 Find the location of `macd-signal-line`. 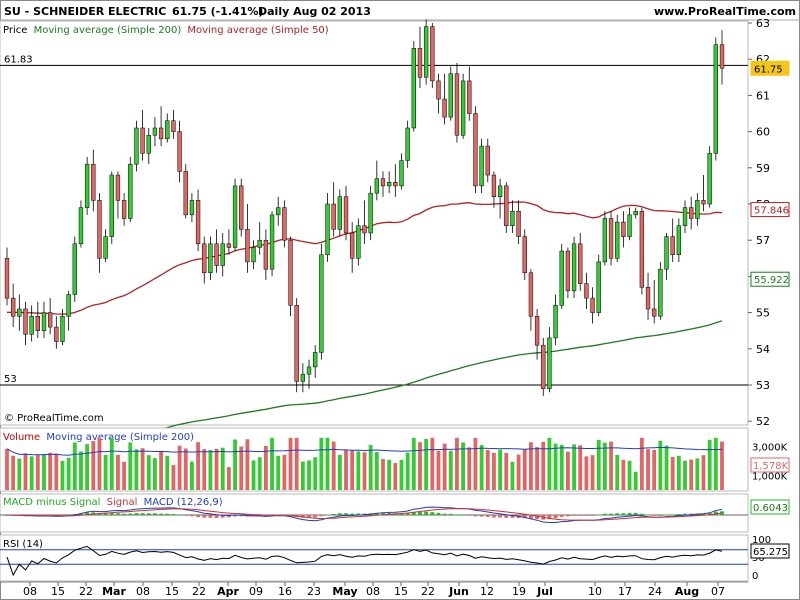

macd-signal-line is located at coordinates (365, 514).